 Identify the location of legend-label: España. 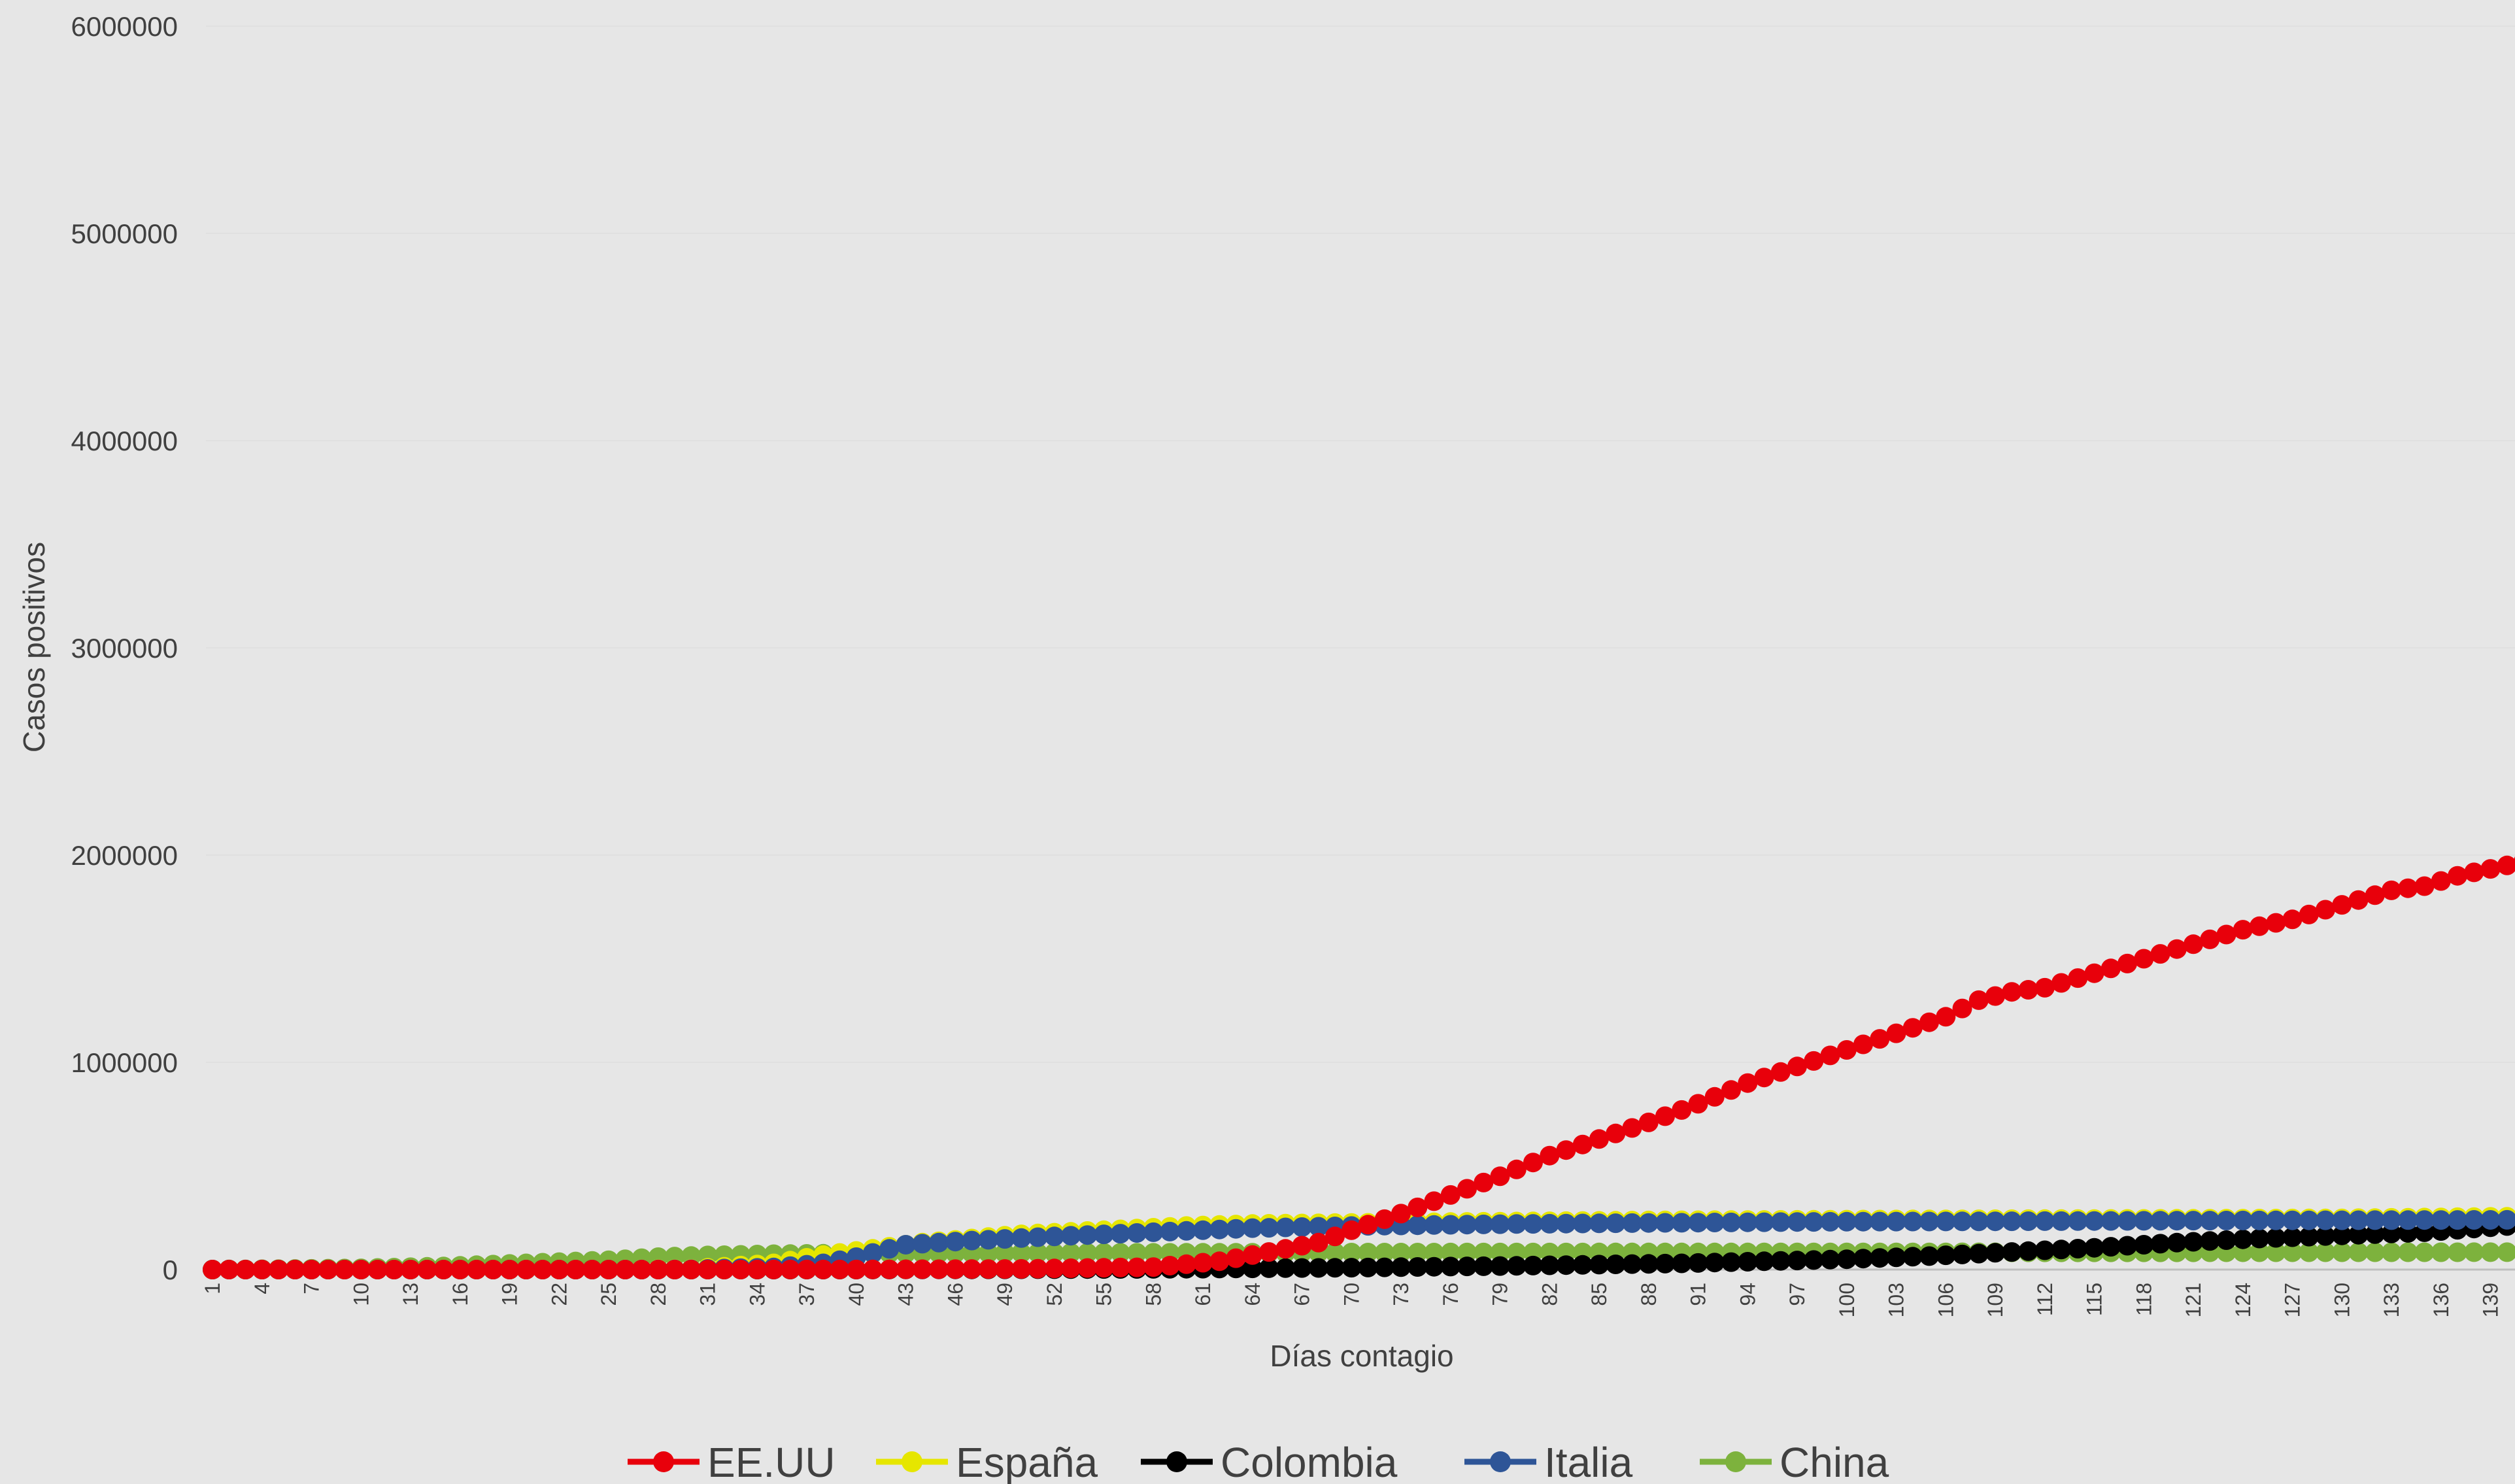
(1027, 1461).